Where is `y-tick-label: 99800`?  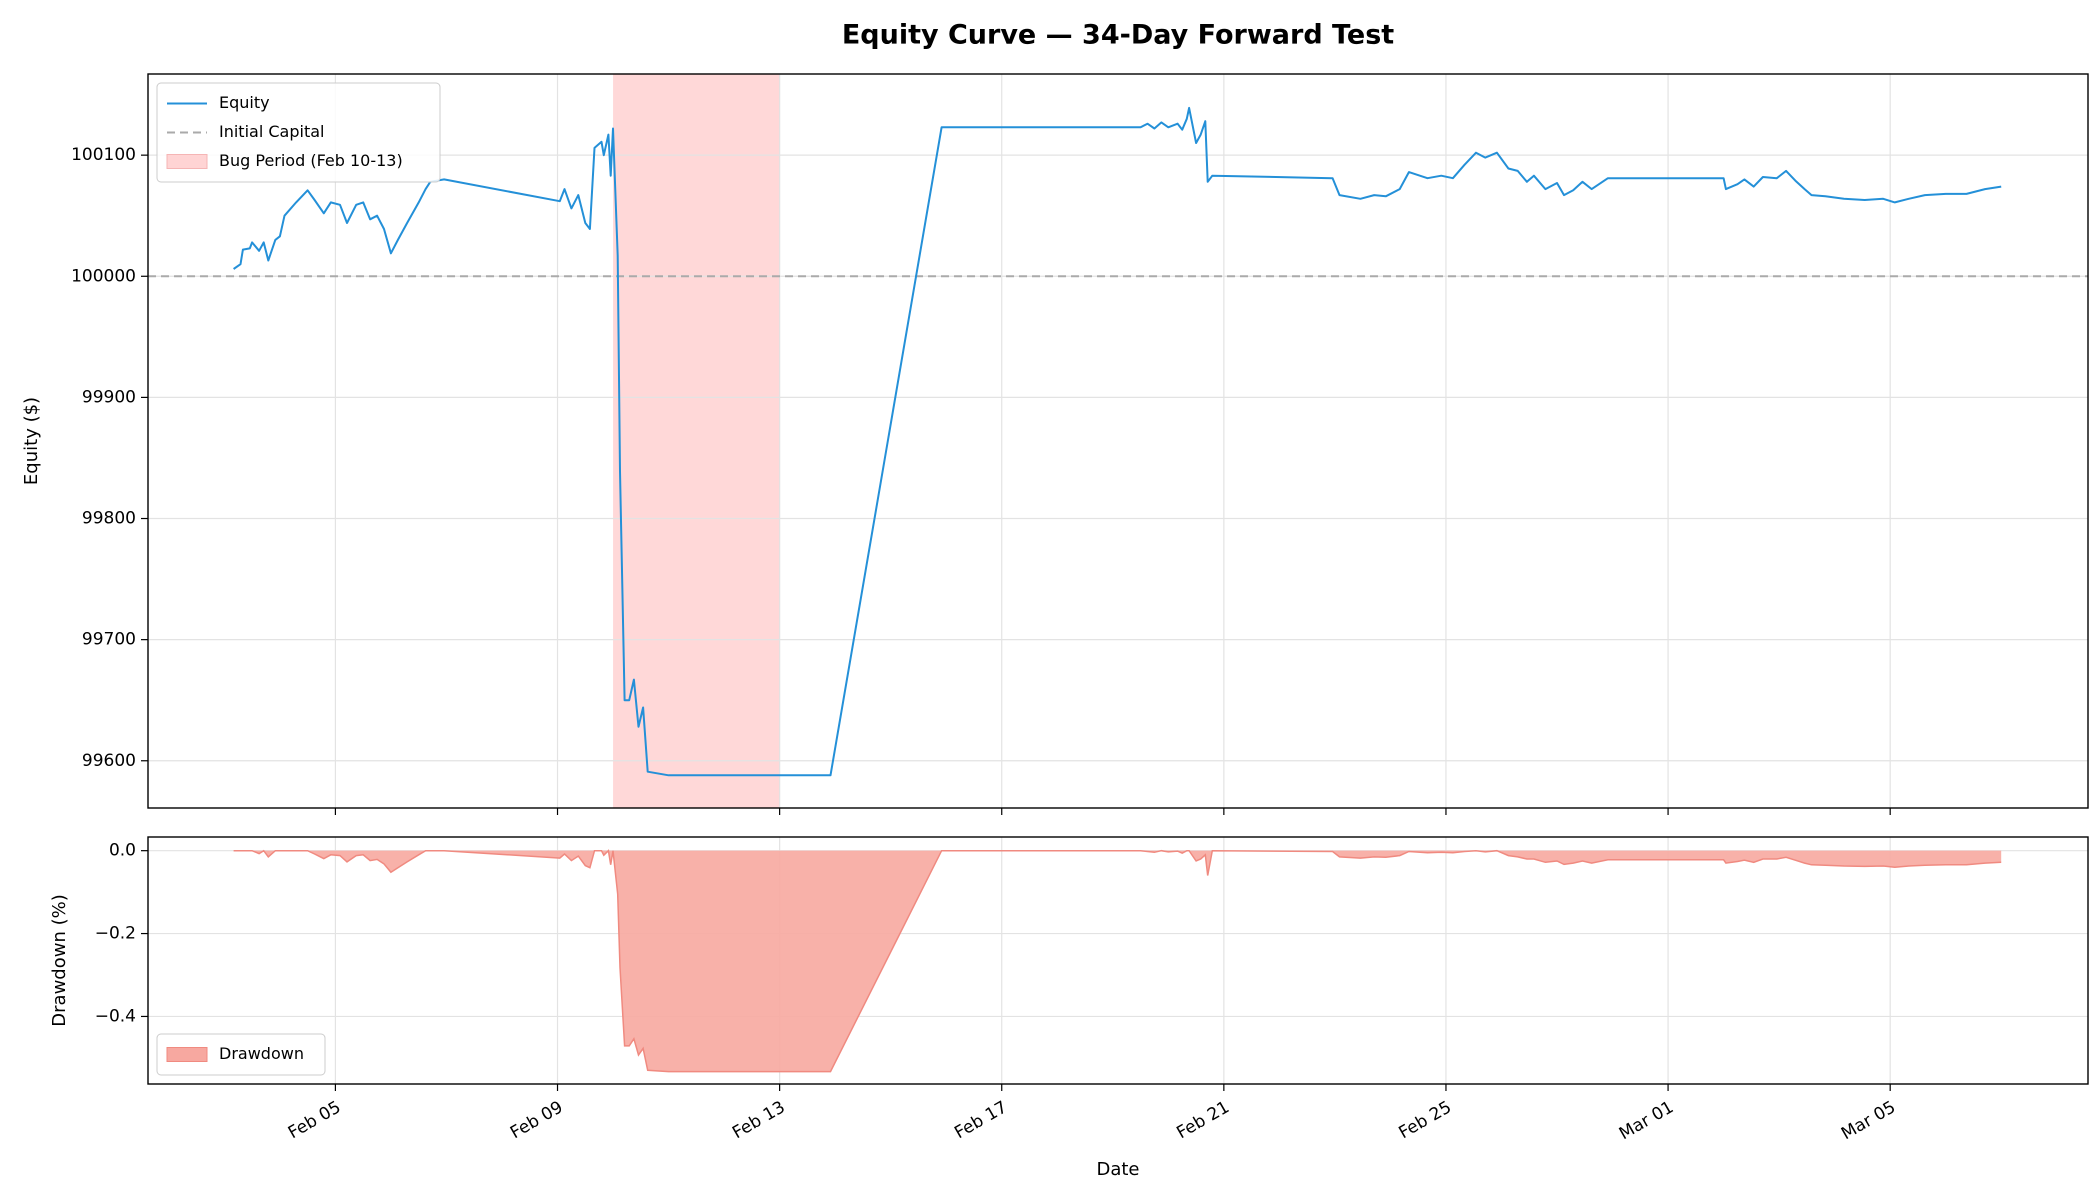
y-tick-label: 99800 is located at coordinates (109, 519).